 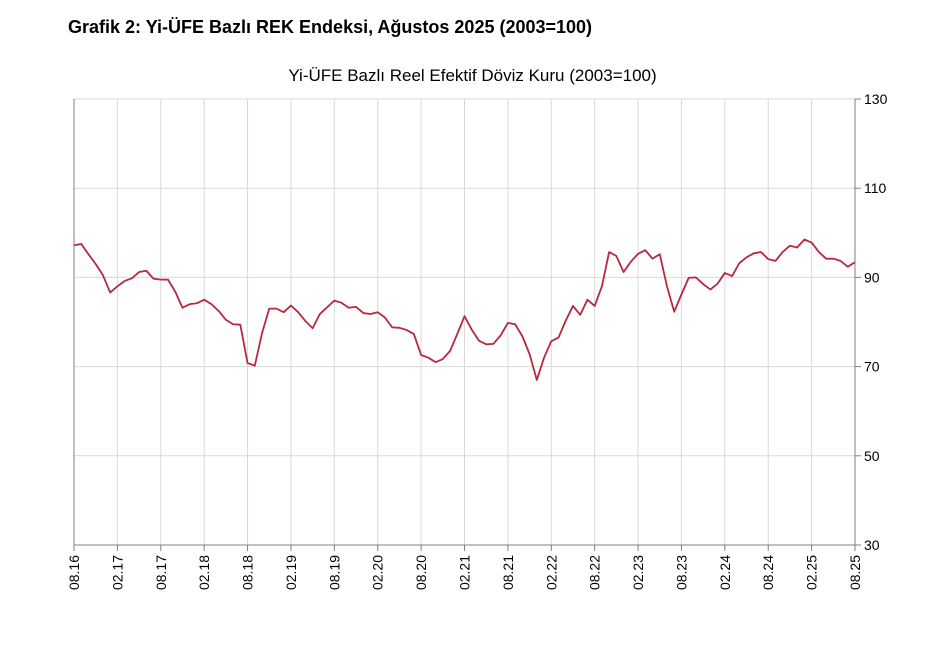 What do you see at coordinates (74, 572) in the screenshot?
I see `x-tick-label: 08.16` at bounding box center [74, 572].